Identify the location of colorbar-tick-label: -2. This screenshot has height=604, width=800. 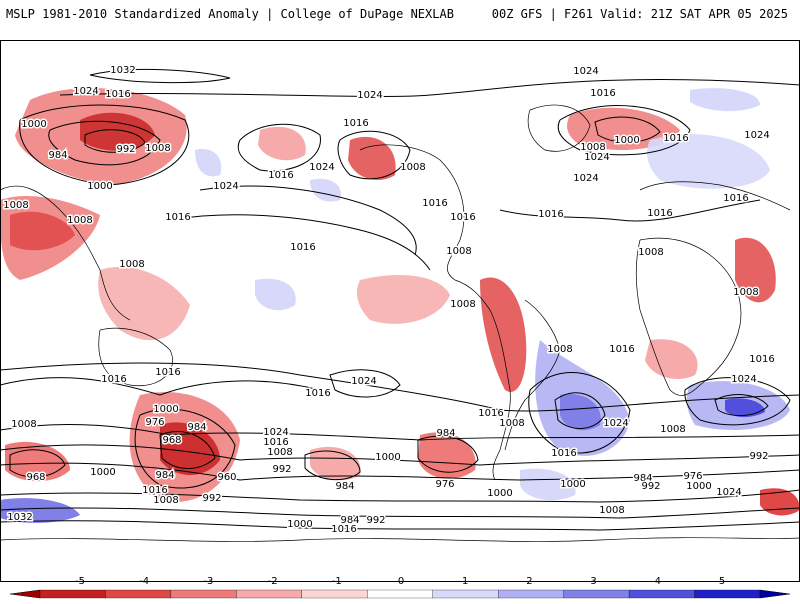
(273, 581).